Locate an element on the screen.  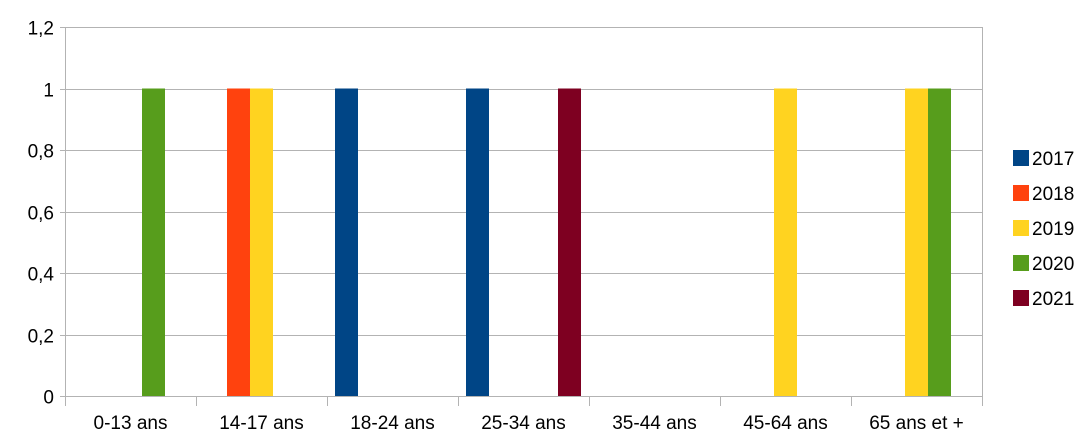
legend-label-2021: 2021 is located at coordinates (1053, 299).